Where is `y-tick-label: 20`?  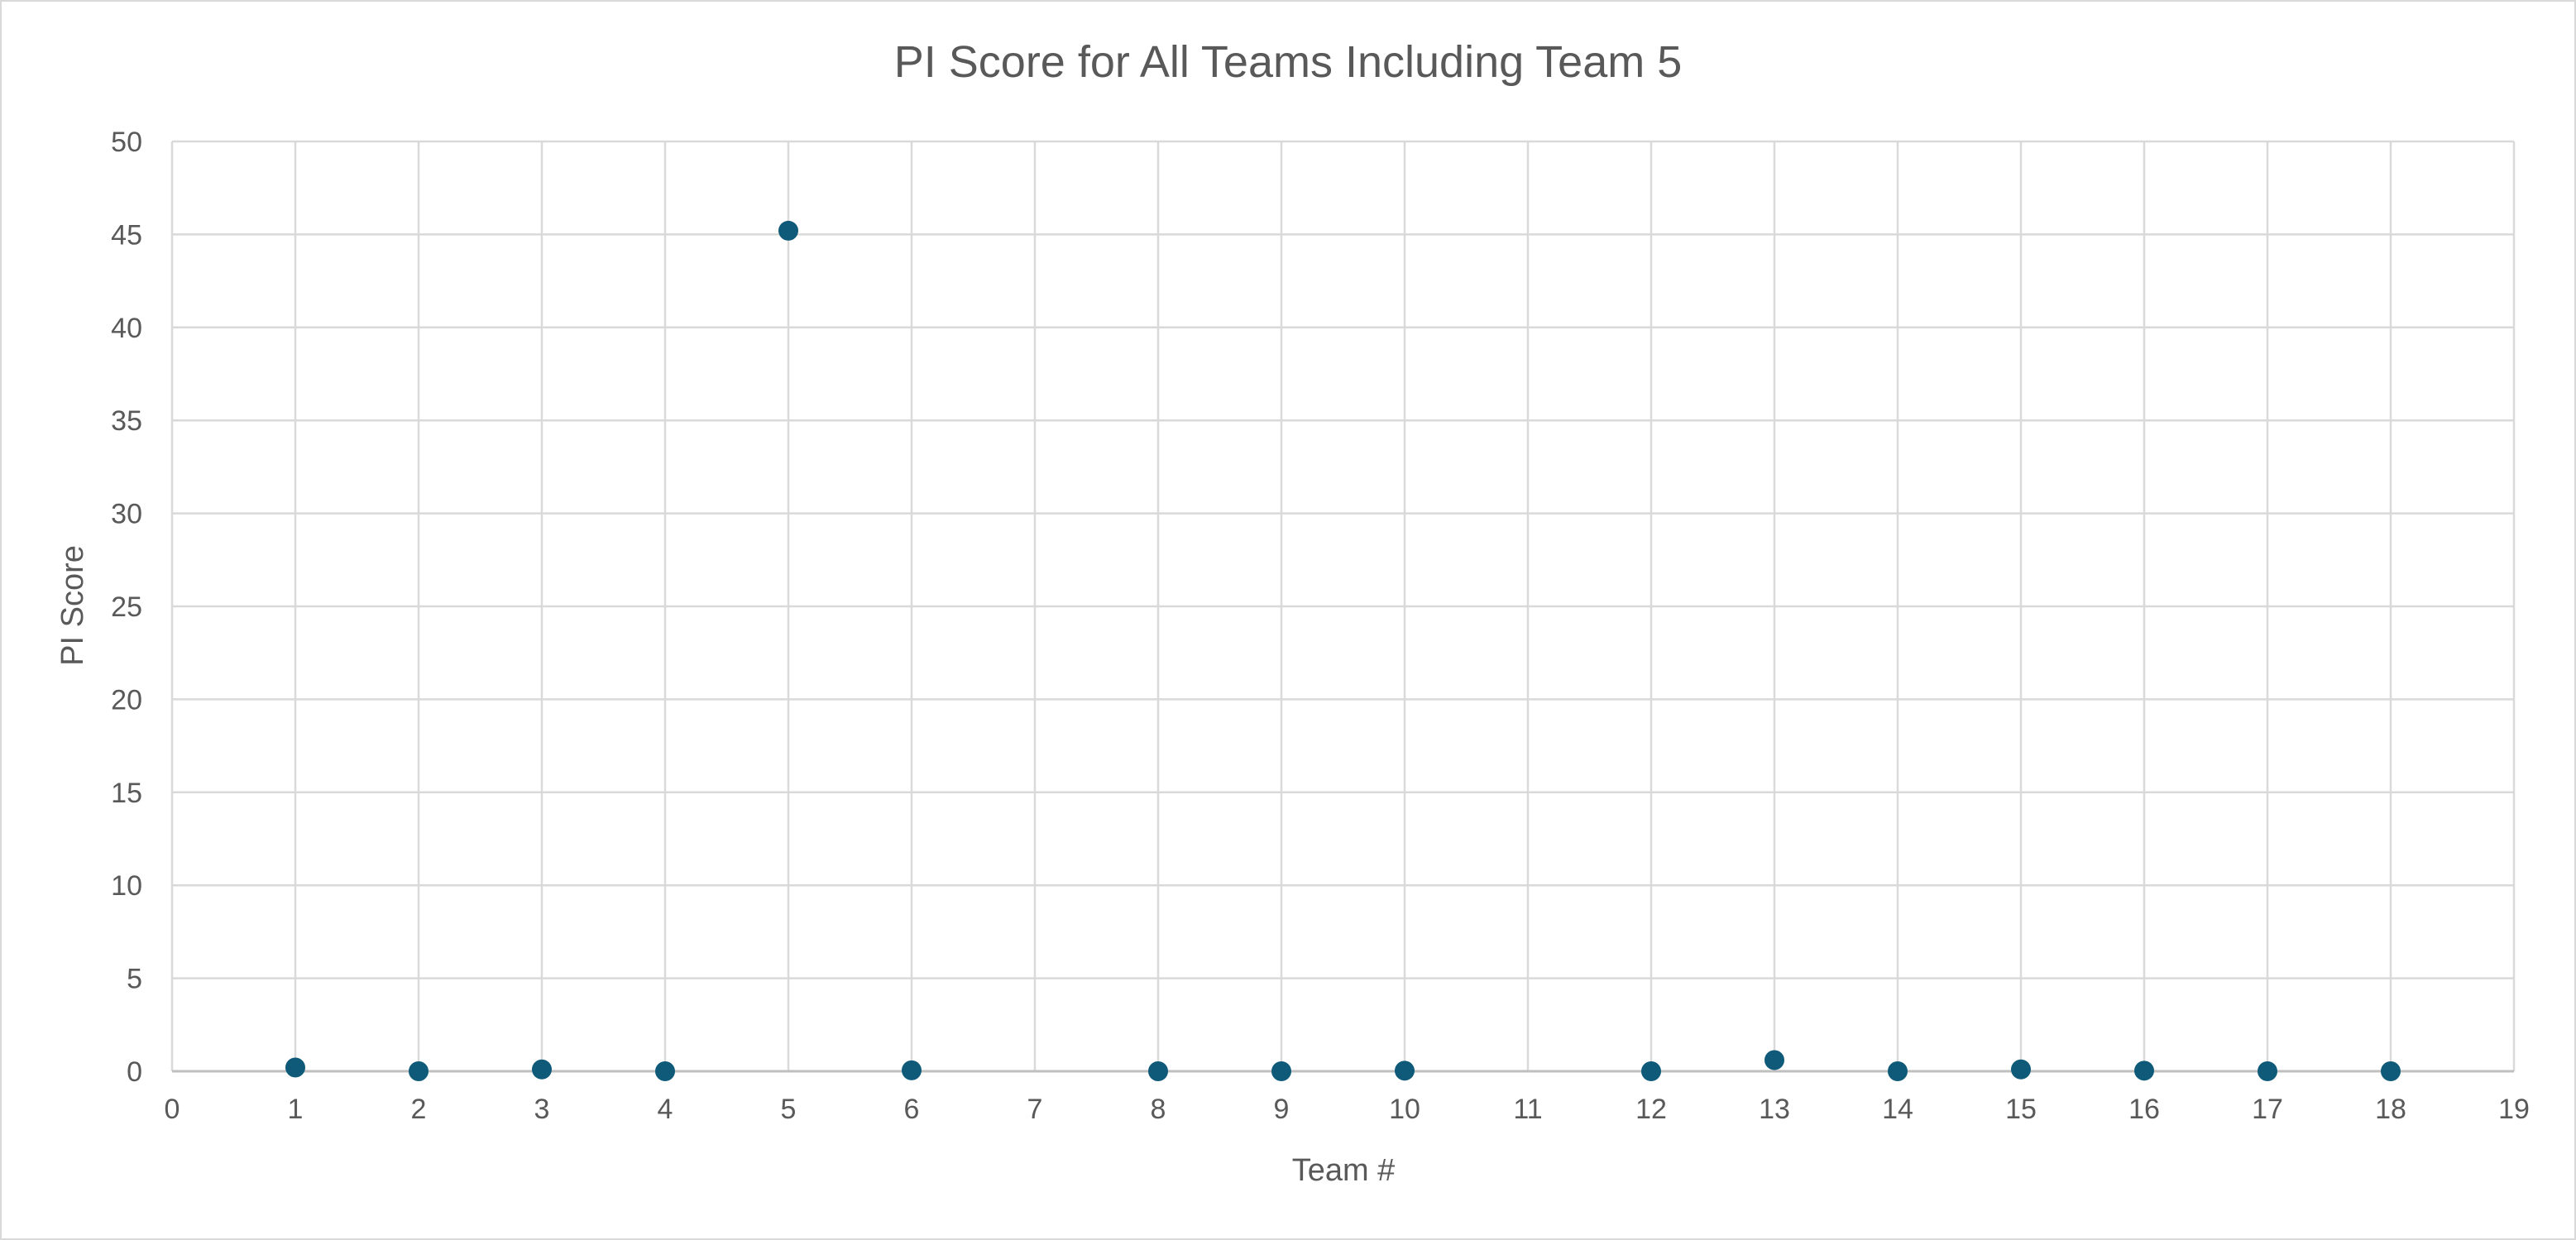 y-tick-label: 20 is located at coordinates (127, 700).